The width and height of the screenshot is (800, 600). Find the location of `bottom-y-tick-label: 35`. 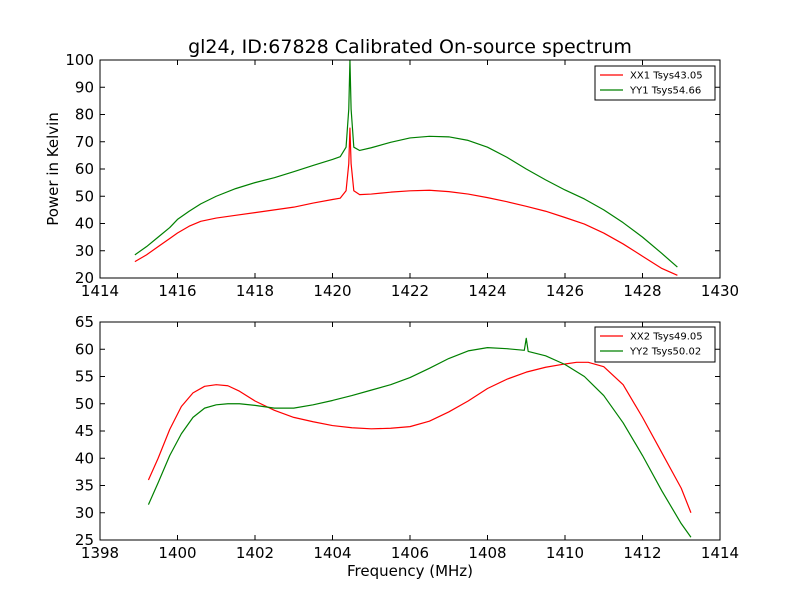

bottom-y-tick-label: 35 is located at coordinates (84, 486).